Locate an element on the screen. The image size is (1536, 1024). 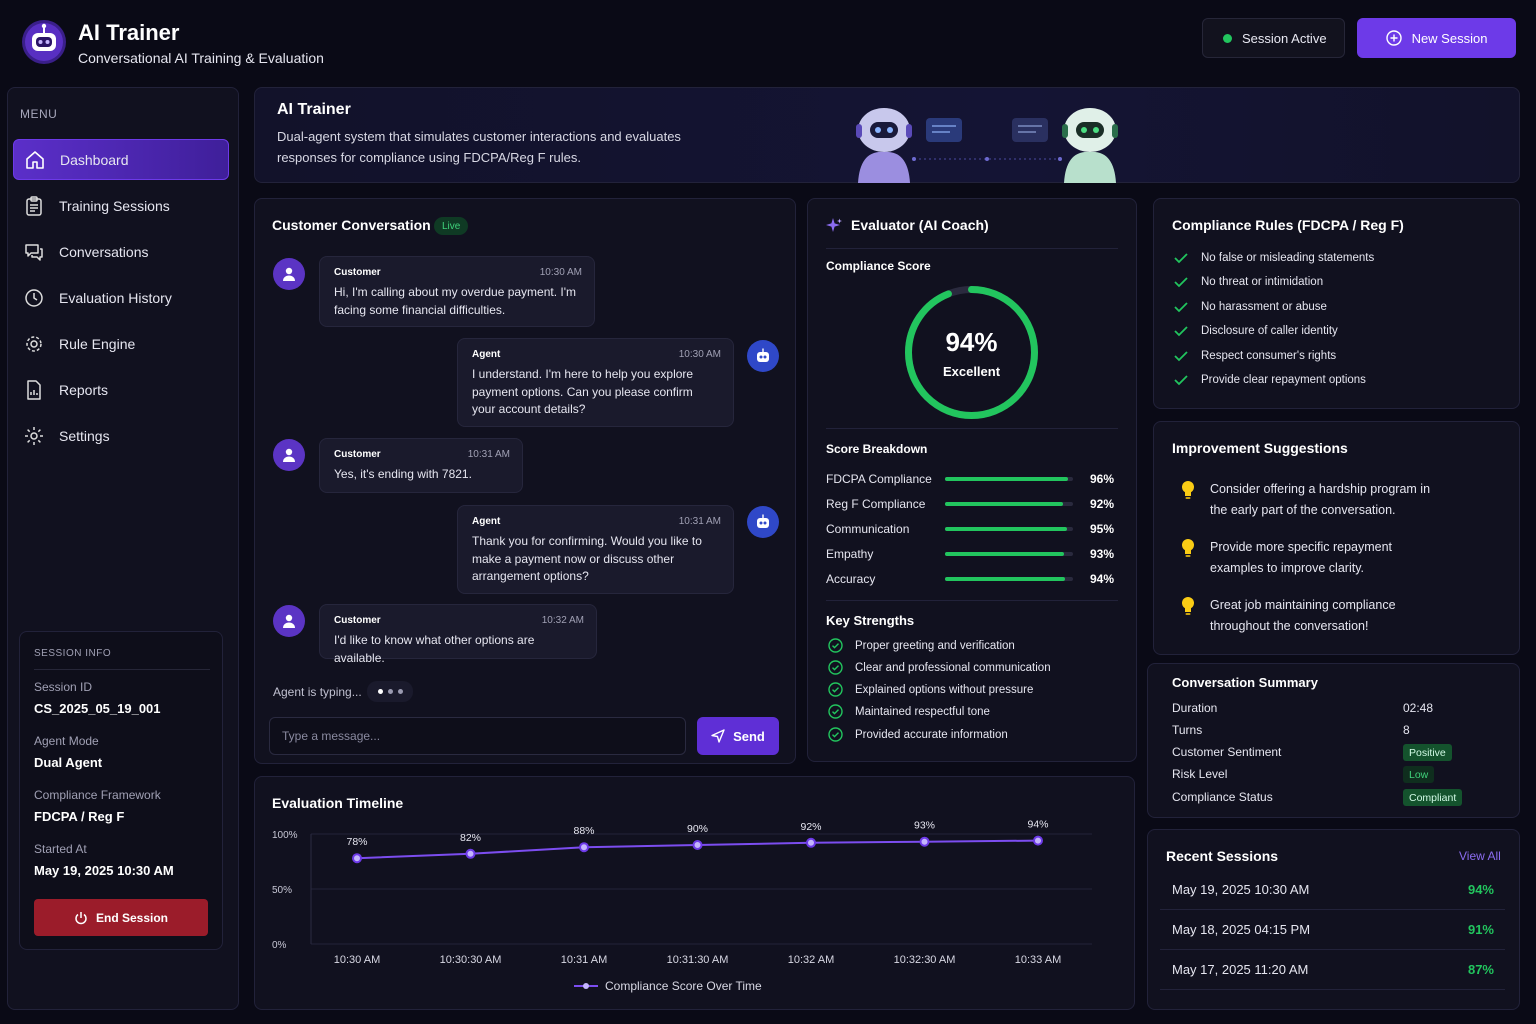
sidebar-item-settings: Settings is located at coordinates (121, 435).